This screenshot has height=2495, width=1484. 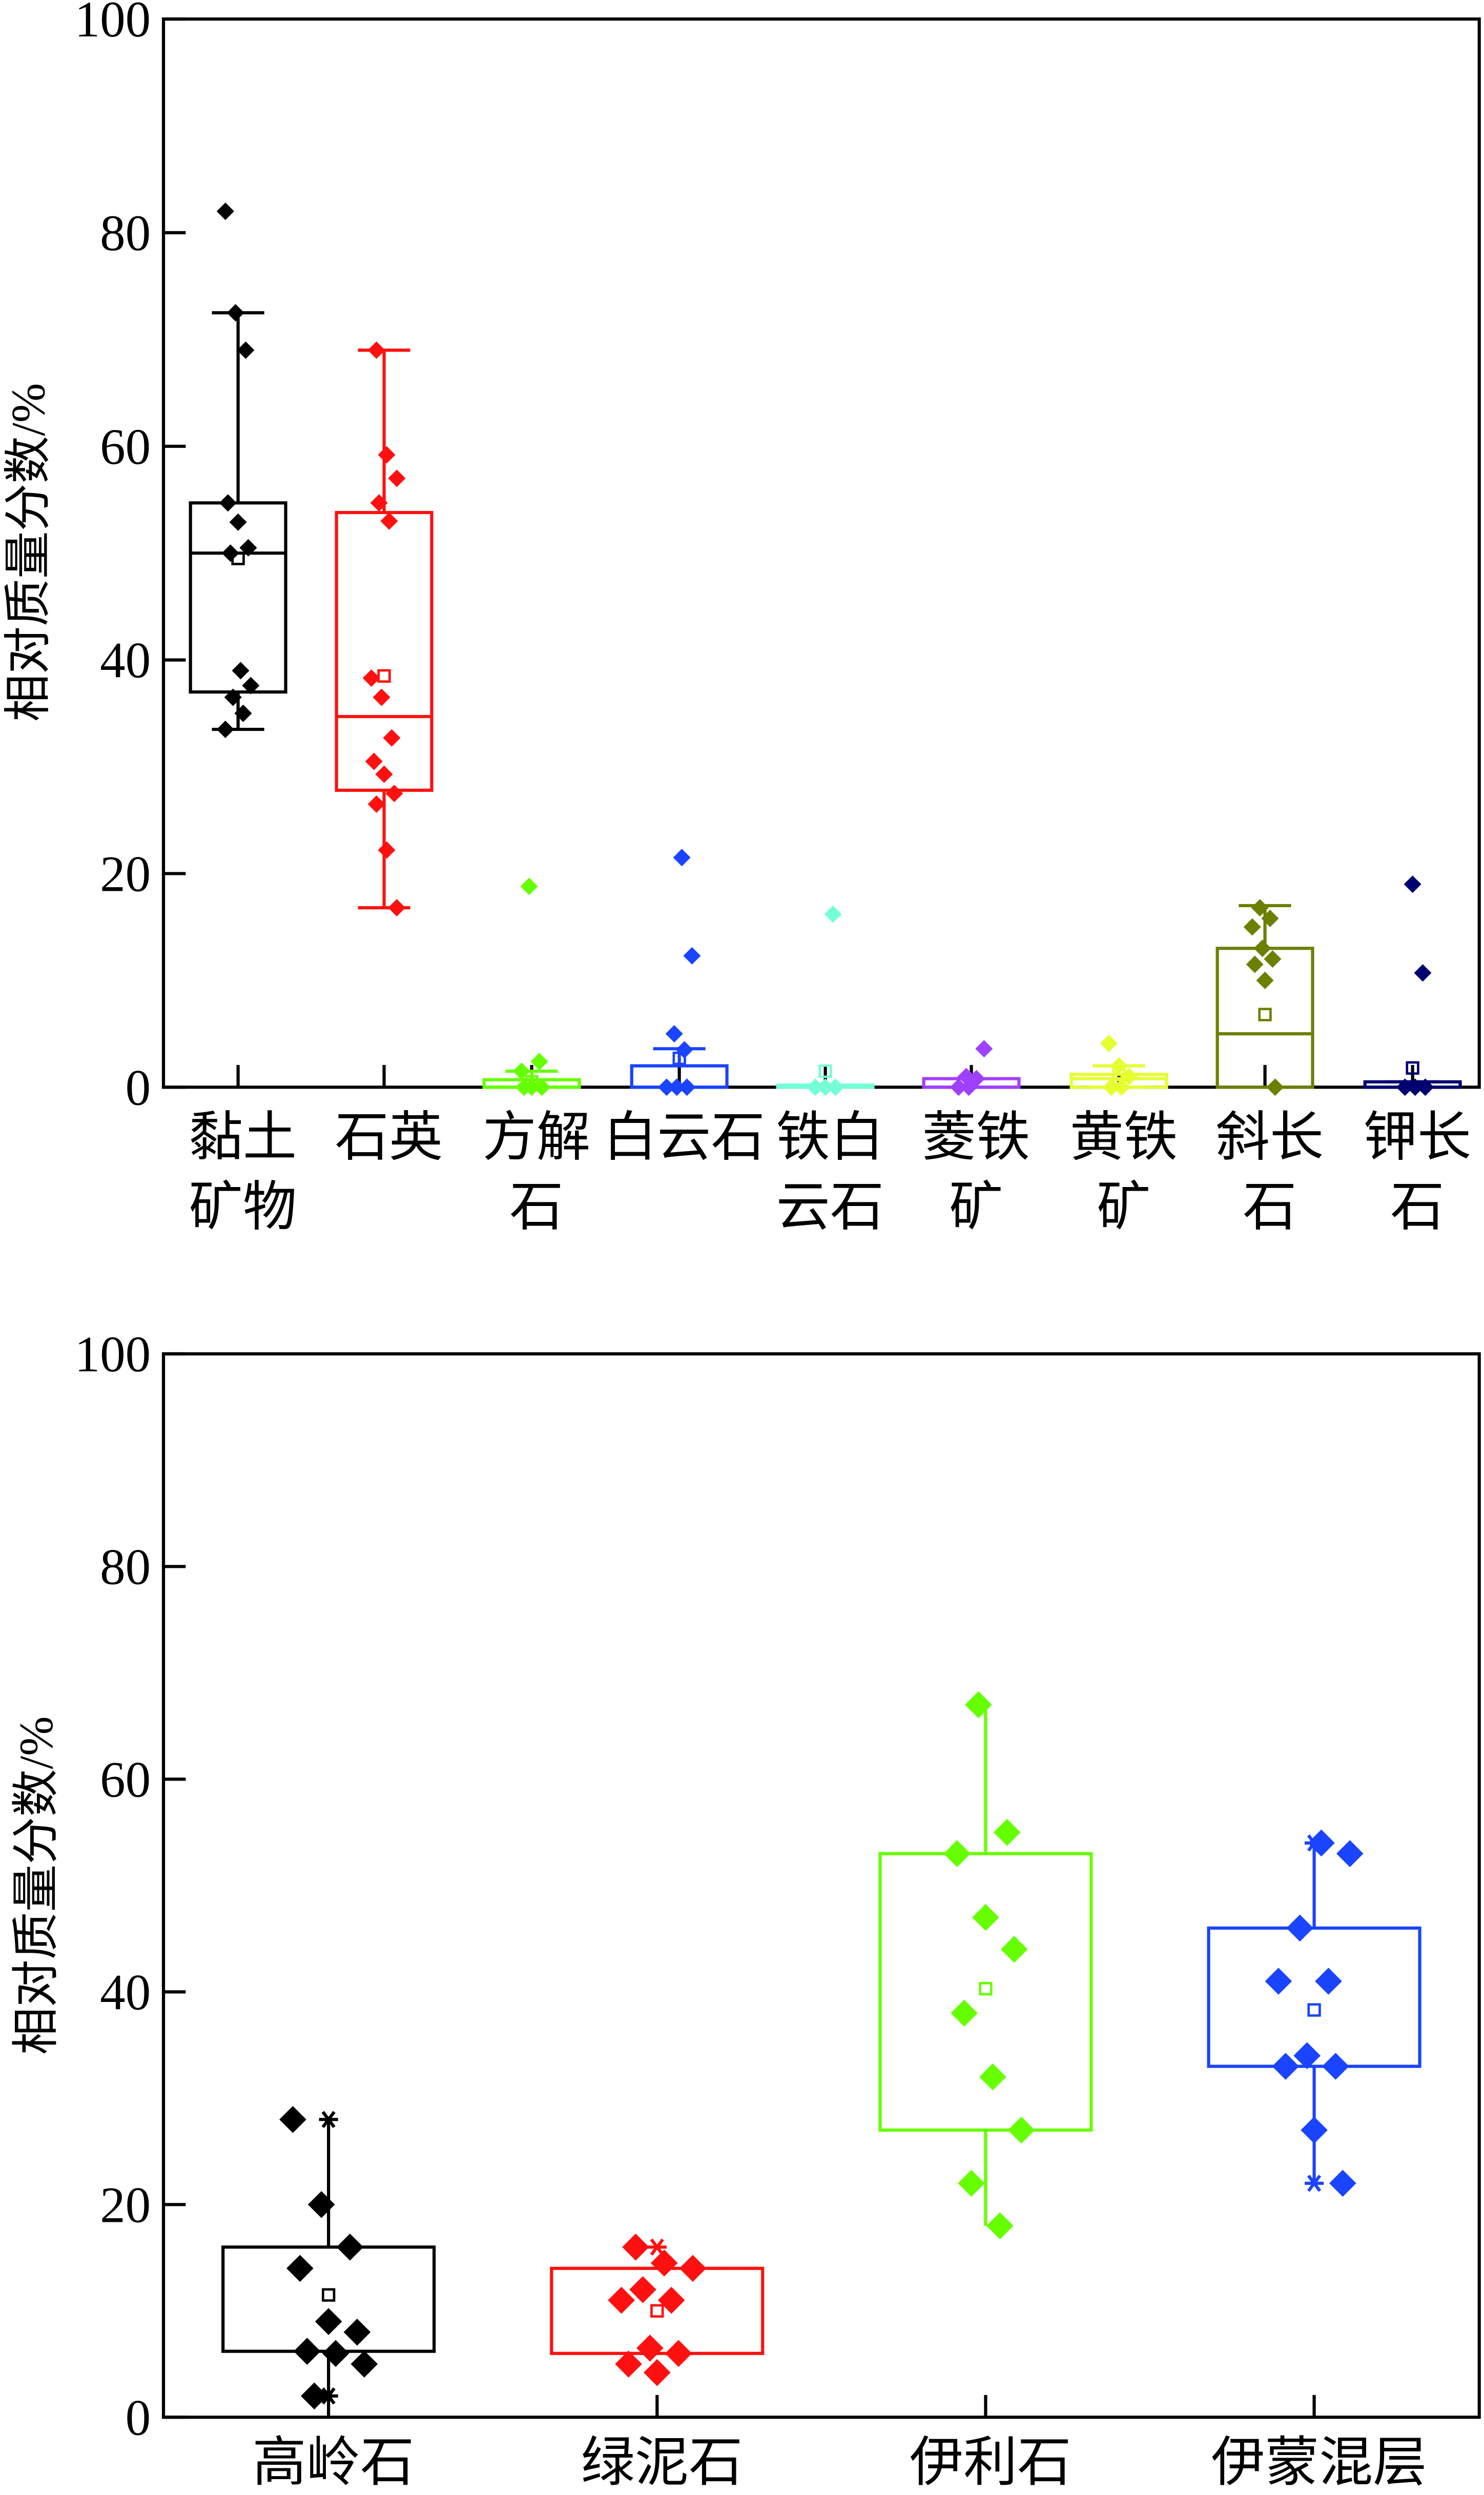 I want to click on y-tick-label: 100, so click(x=113, y=24).